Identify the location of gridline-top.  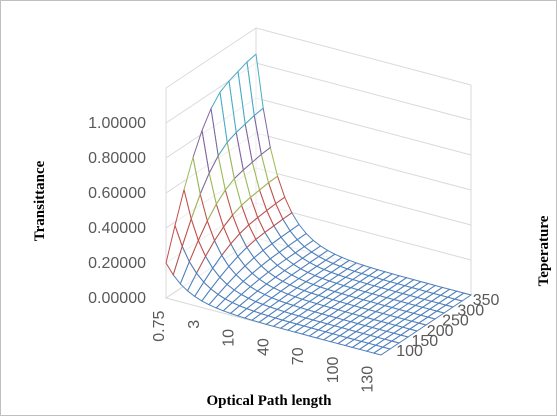
(318, 58).